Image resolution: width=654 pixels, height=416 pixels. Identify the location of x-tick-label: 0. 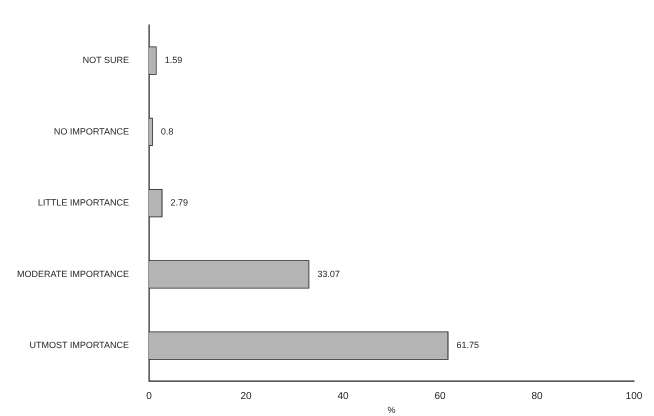
(149, 396).